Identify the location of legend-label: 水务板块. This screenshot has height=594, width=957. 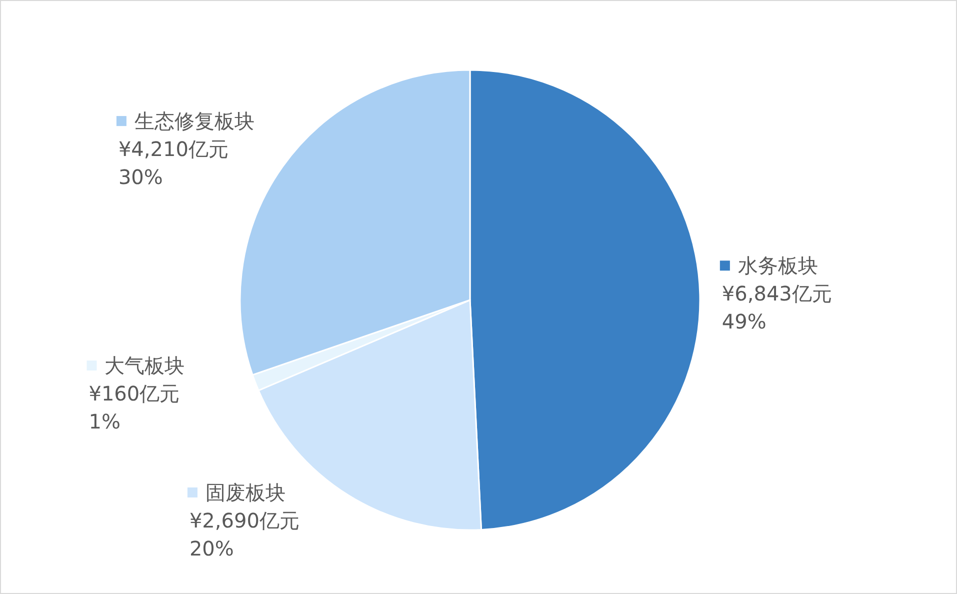
(778, 266).